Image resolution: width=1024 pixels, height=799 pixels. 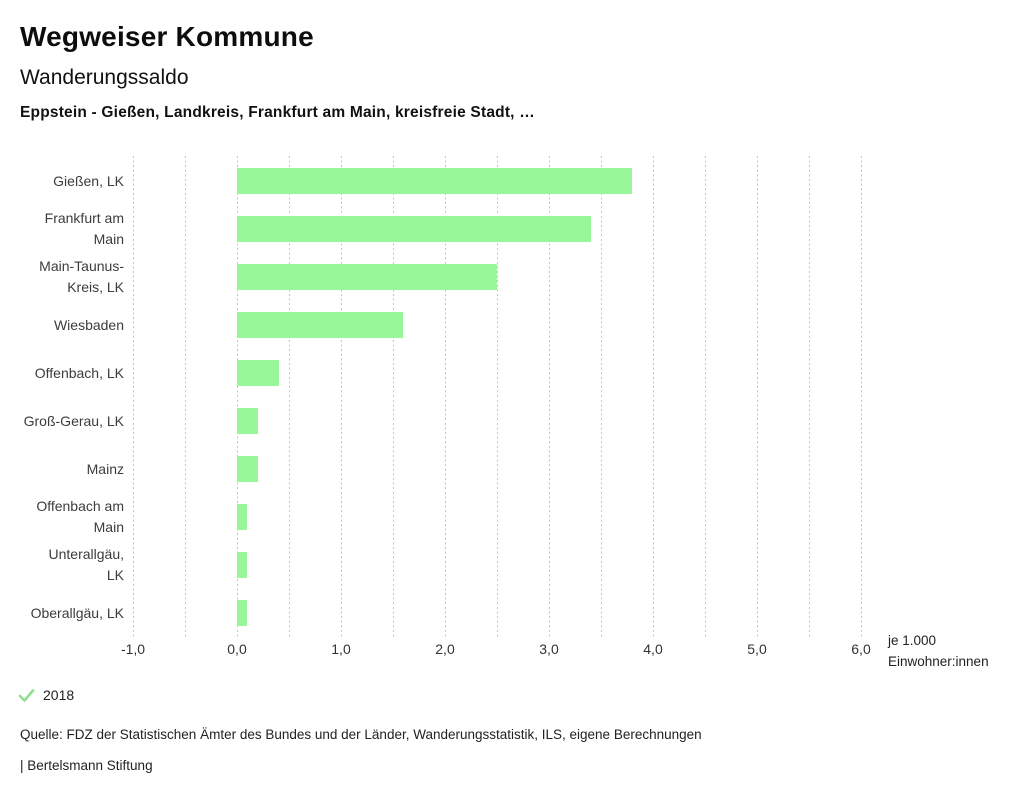 What do you see at coordinates (435, 181) in the screenshot?
I see `bar-gießen-lk` at bounding box center [435, 181].